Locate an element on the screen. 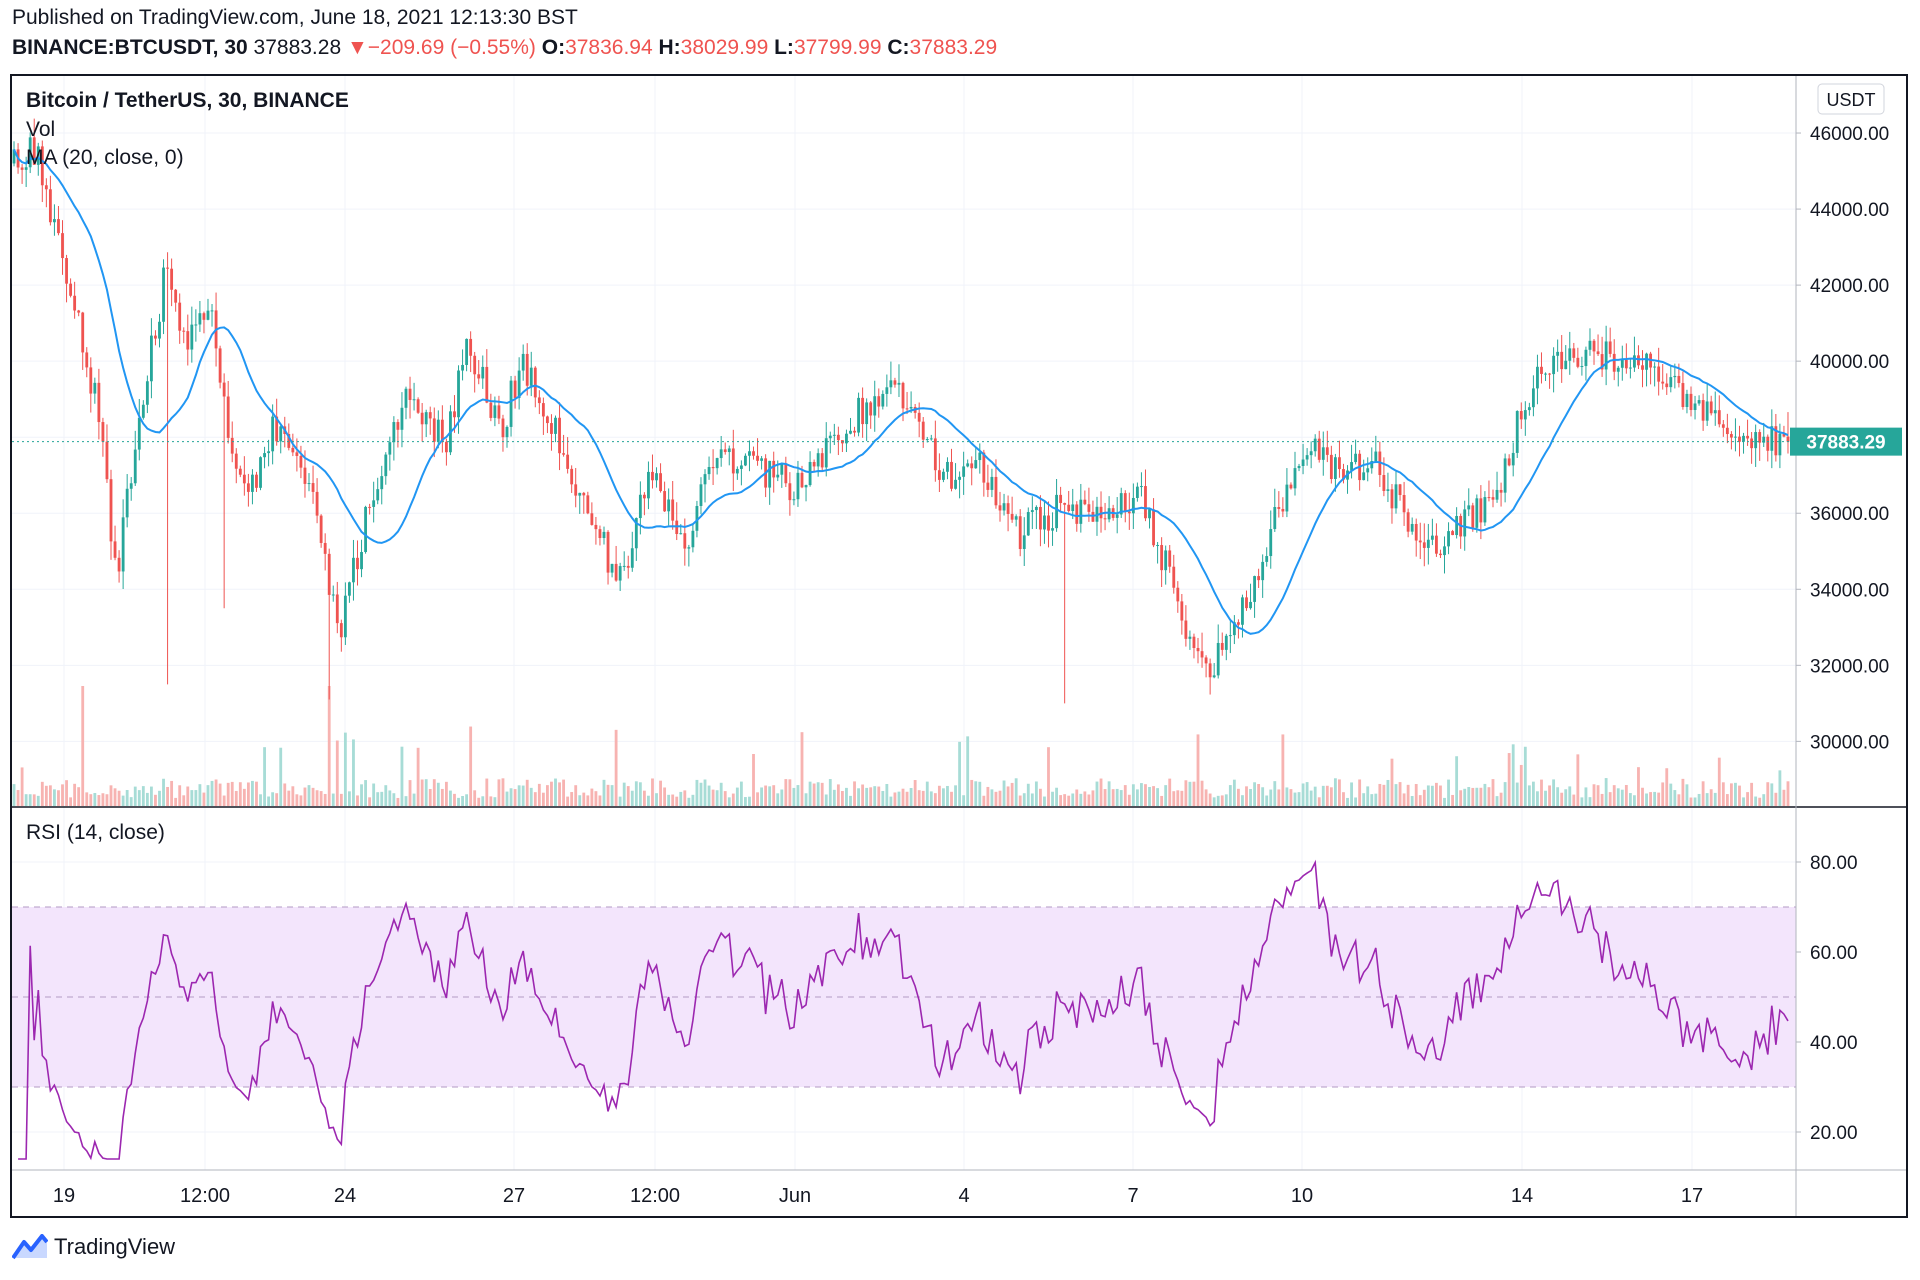 Image resolution: width=1920 pixels, height=1280 pixels. rsi-tick-label: 40.00 is located at coordinates (1834, 1043).